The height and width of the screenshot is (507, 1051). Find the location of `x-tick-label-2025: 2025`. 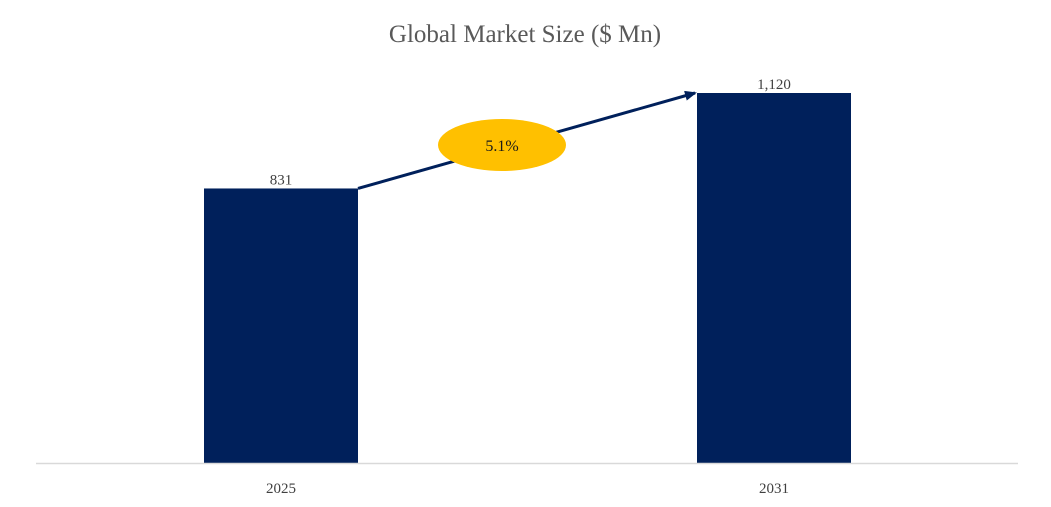

x-tick-label-2025: 2025 is located at coordinates (281, 489).